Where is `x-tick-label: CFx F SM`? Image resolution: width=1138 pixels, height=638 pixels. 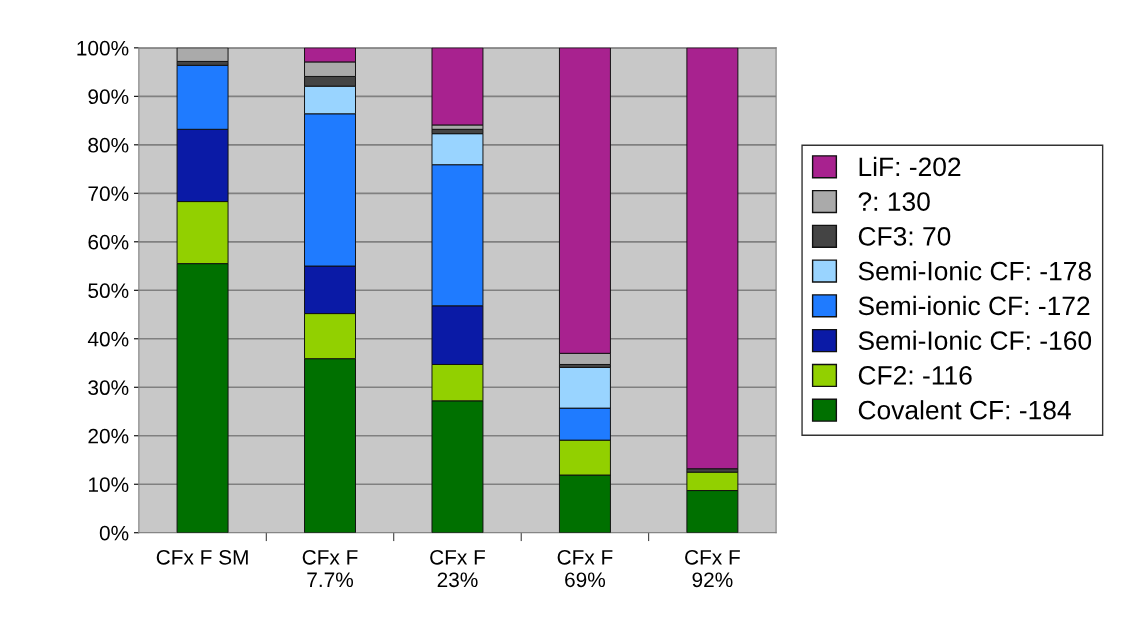
x-tick-label: CFx F SM is located at coordinates (202, 557).